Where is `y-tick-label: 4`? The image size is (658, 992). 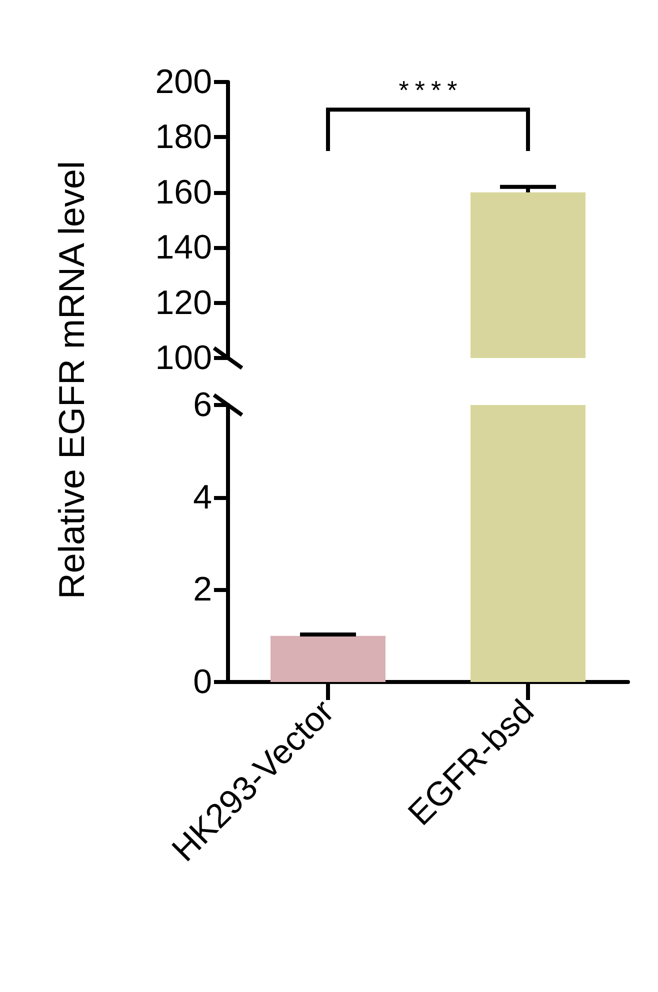 y-tick-label: 4 is located at coordinates (202, 497).